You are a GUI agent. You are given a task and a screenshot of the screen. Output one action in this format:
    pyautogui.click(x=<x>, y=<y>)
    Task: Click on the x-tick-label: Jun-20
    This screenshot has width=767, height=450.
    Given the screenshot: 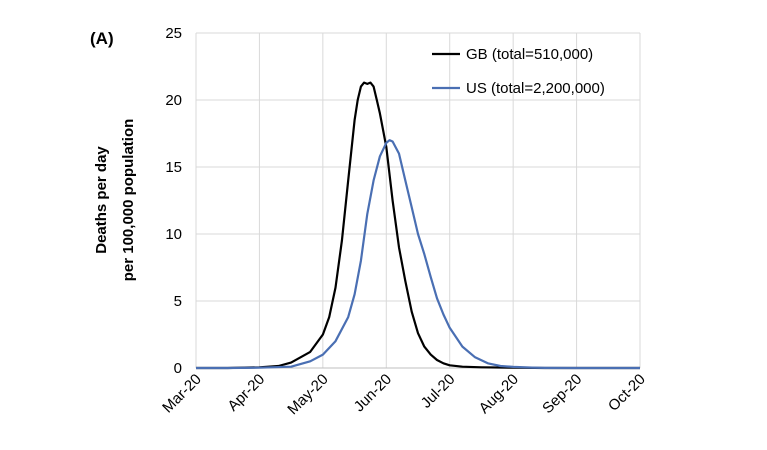 What is the action you would take?
    pyautogui.click(x=373, y=393)
    